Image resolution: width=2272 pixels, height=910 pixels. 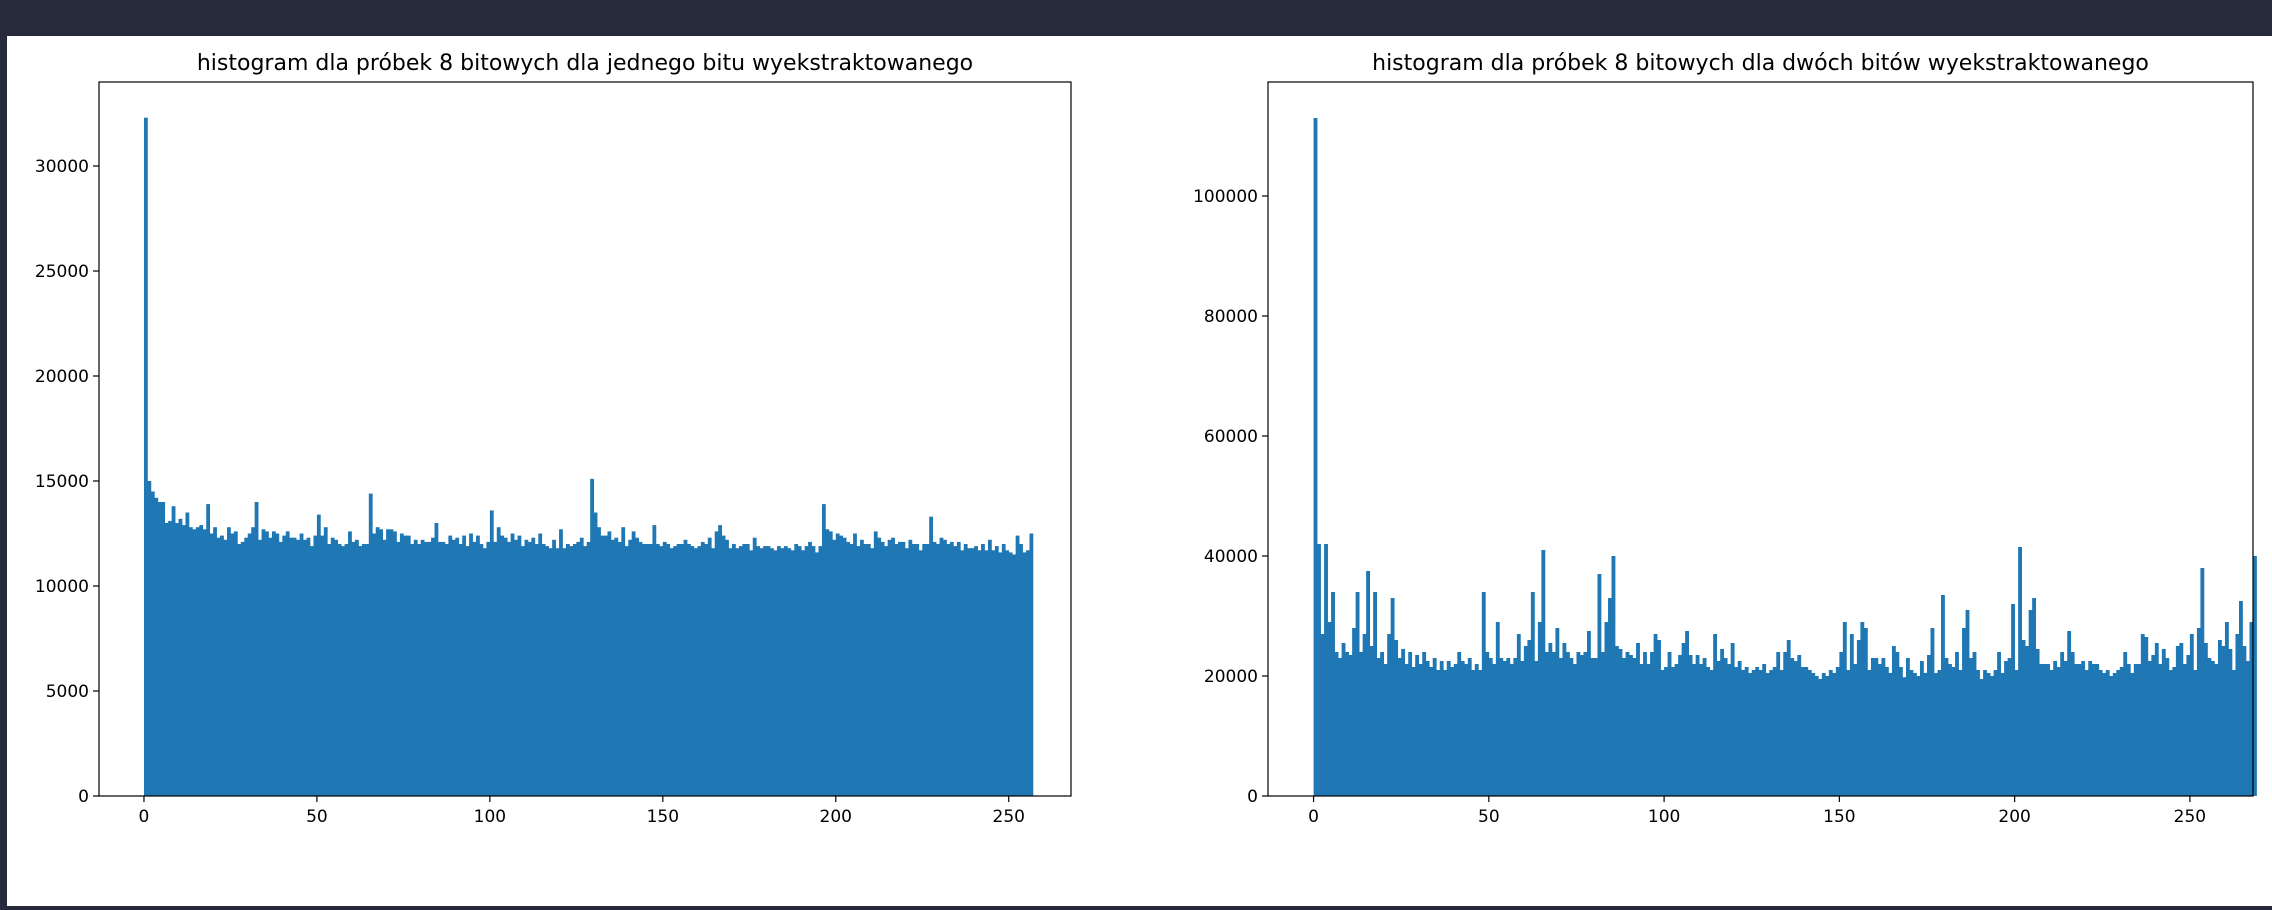 What do you see at coordinates (62, 482) in the screenshot?
I see `y-tick-label: 15000` at bounding box center [62, 482].